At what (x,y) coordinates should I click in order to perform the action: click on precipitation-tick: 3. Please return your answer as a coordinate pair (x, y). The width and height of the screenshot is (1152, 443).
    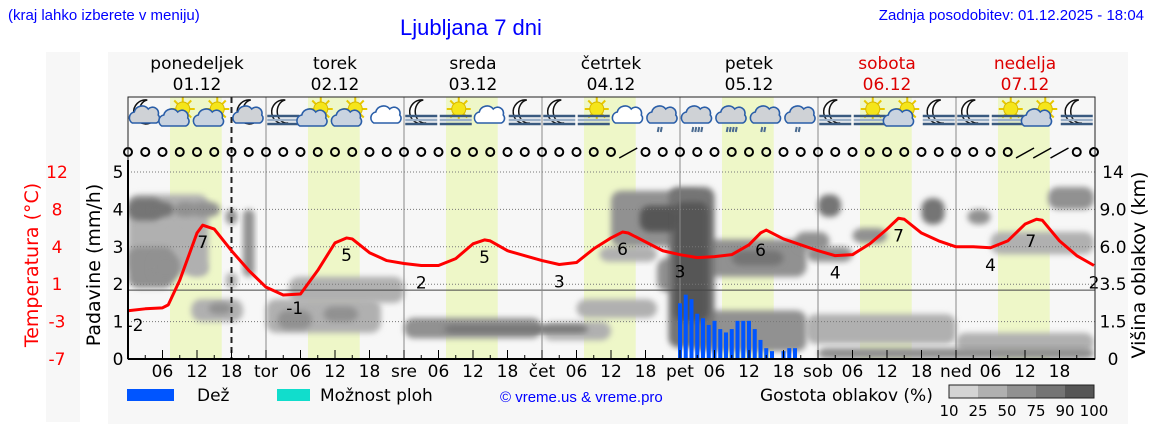
    Looking at the image, I should click on (118, 248).